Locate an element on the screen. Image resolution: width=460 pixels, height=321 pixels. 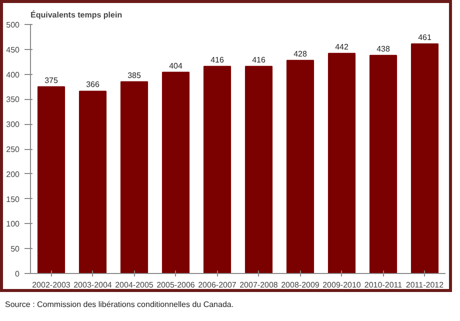
y-tick-label: 300 is located at coordinates (13, 125).